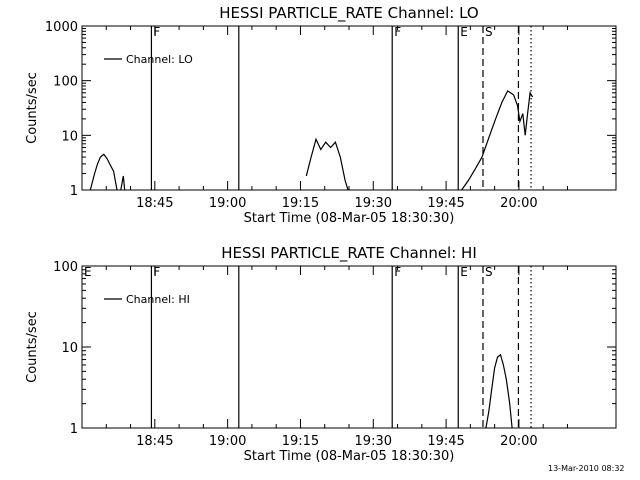  Describe the element at coordinates (348, 13) in the screenshot. I see `chart-title: HESSI PARTICLE_RATE Channel: LO` at that location.